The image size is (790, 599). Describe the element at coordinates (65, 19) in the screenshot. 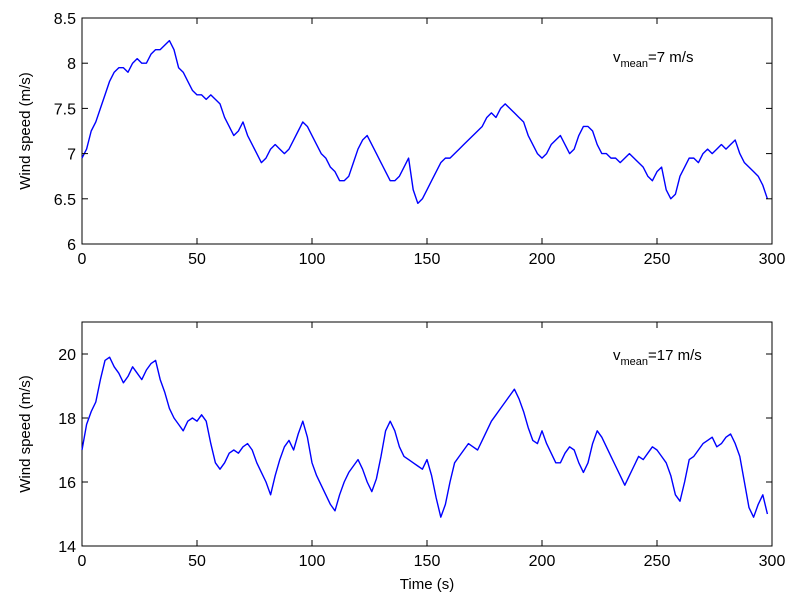

I see `y-tick-label: 8.5` at that location.